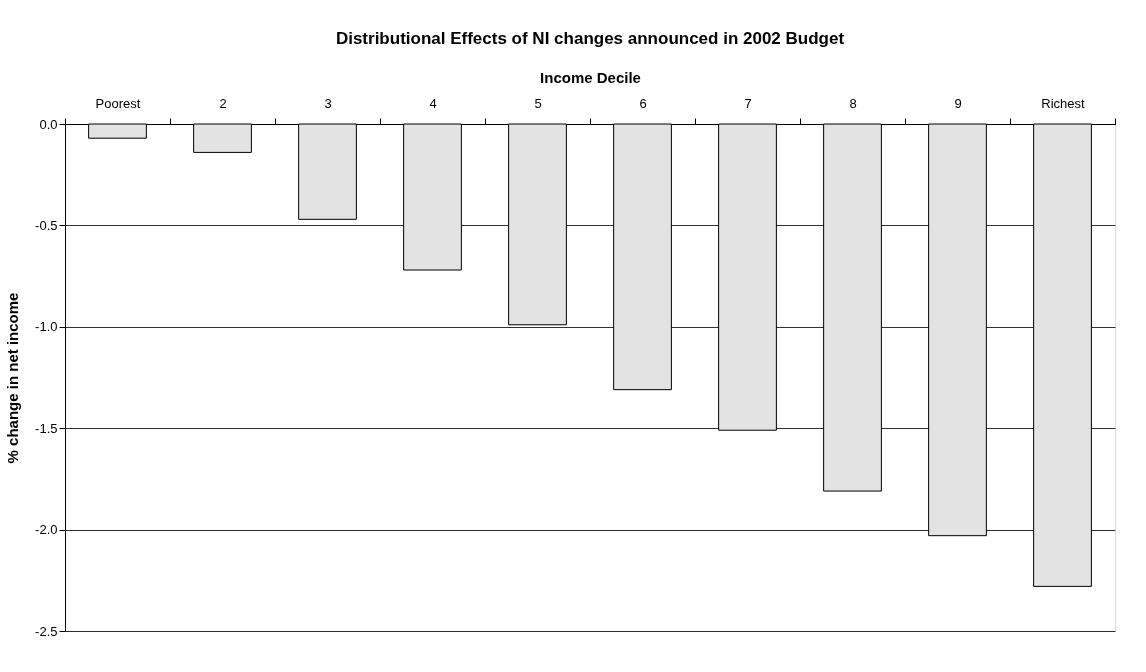  What do you see at coordinates (223, 103) in the screenshot?
I see `x-tick-label: 2` at bounding box center [223, 103].